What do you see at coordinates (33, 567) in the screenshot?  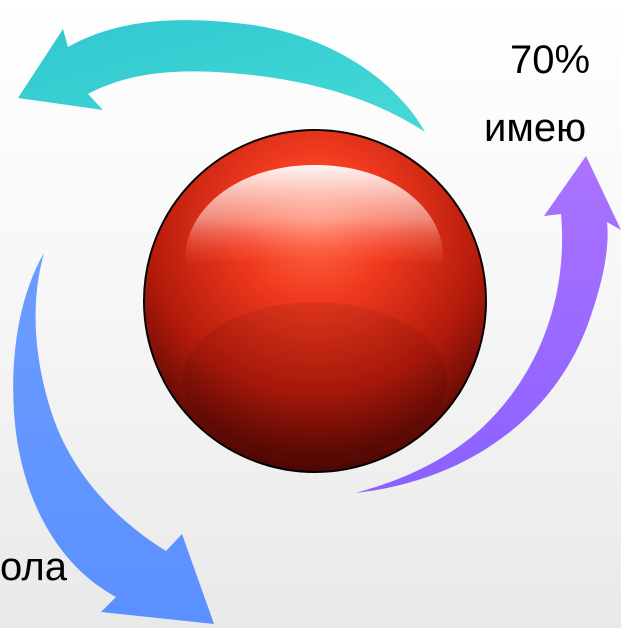 I see `bottom-left-label: ола` at bounding box center [33, 567].